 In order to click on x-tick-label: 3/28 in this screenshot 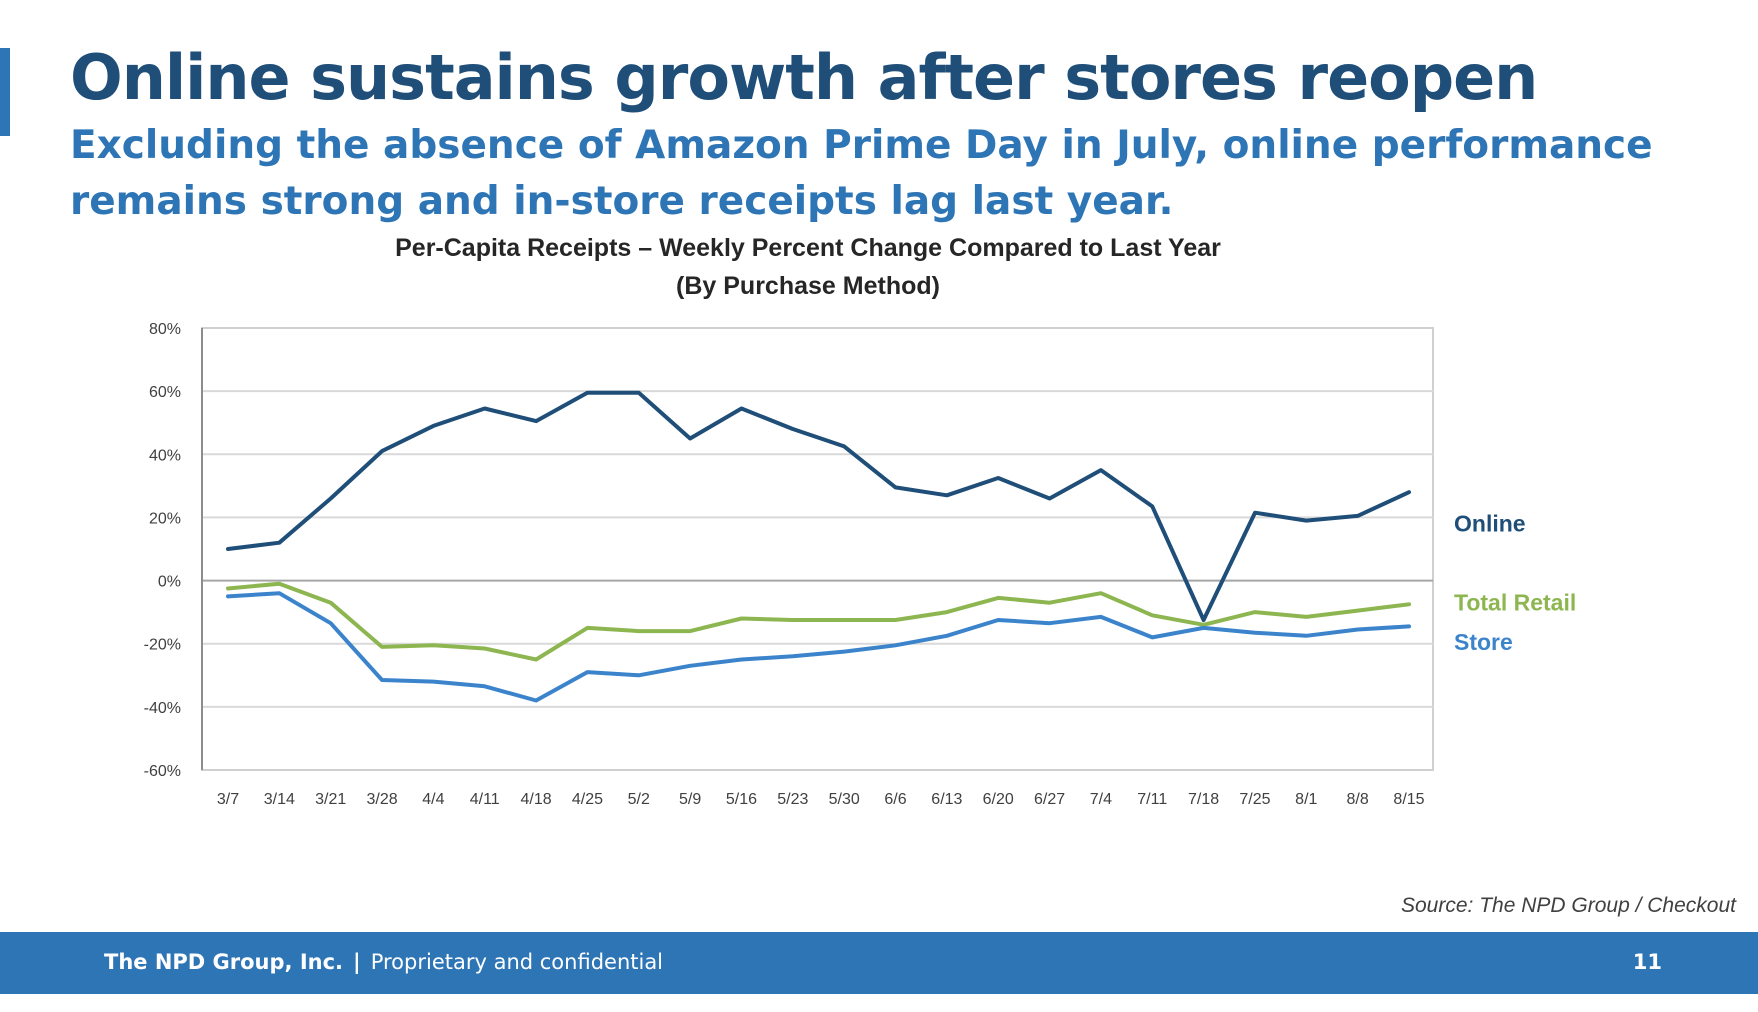, I will do `click(381, 799)`.